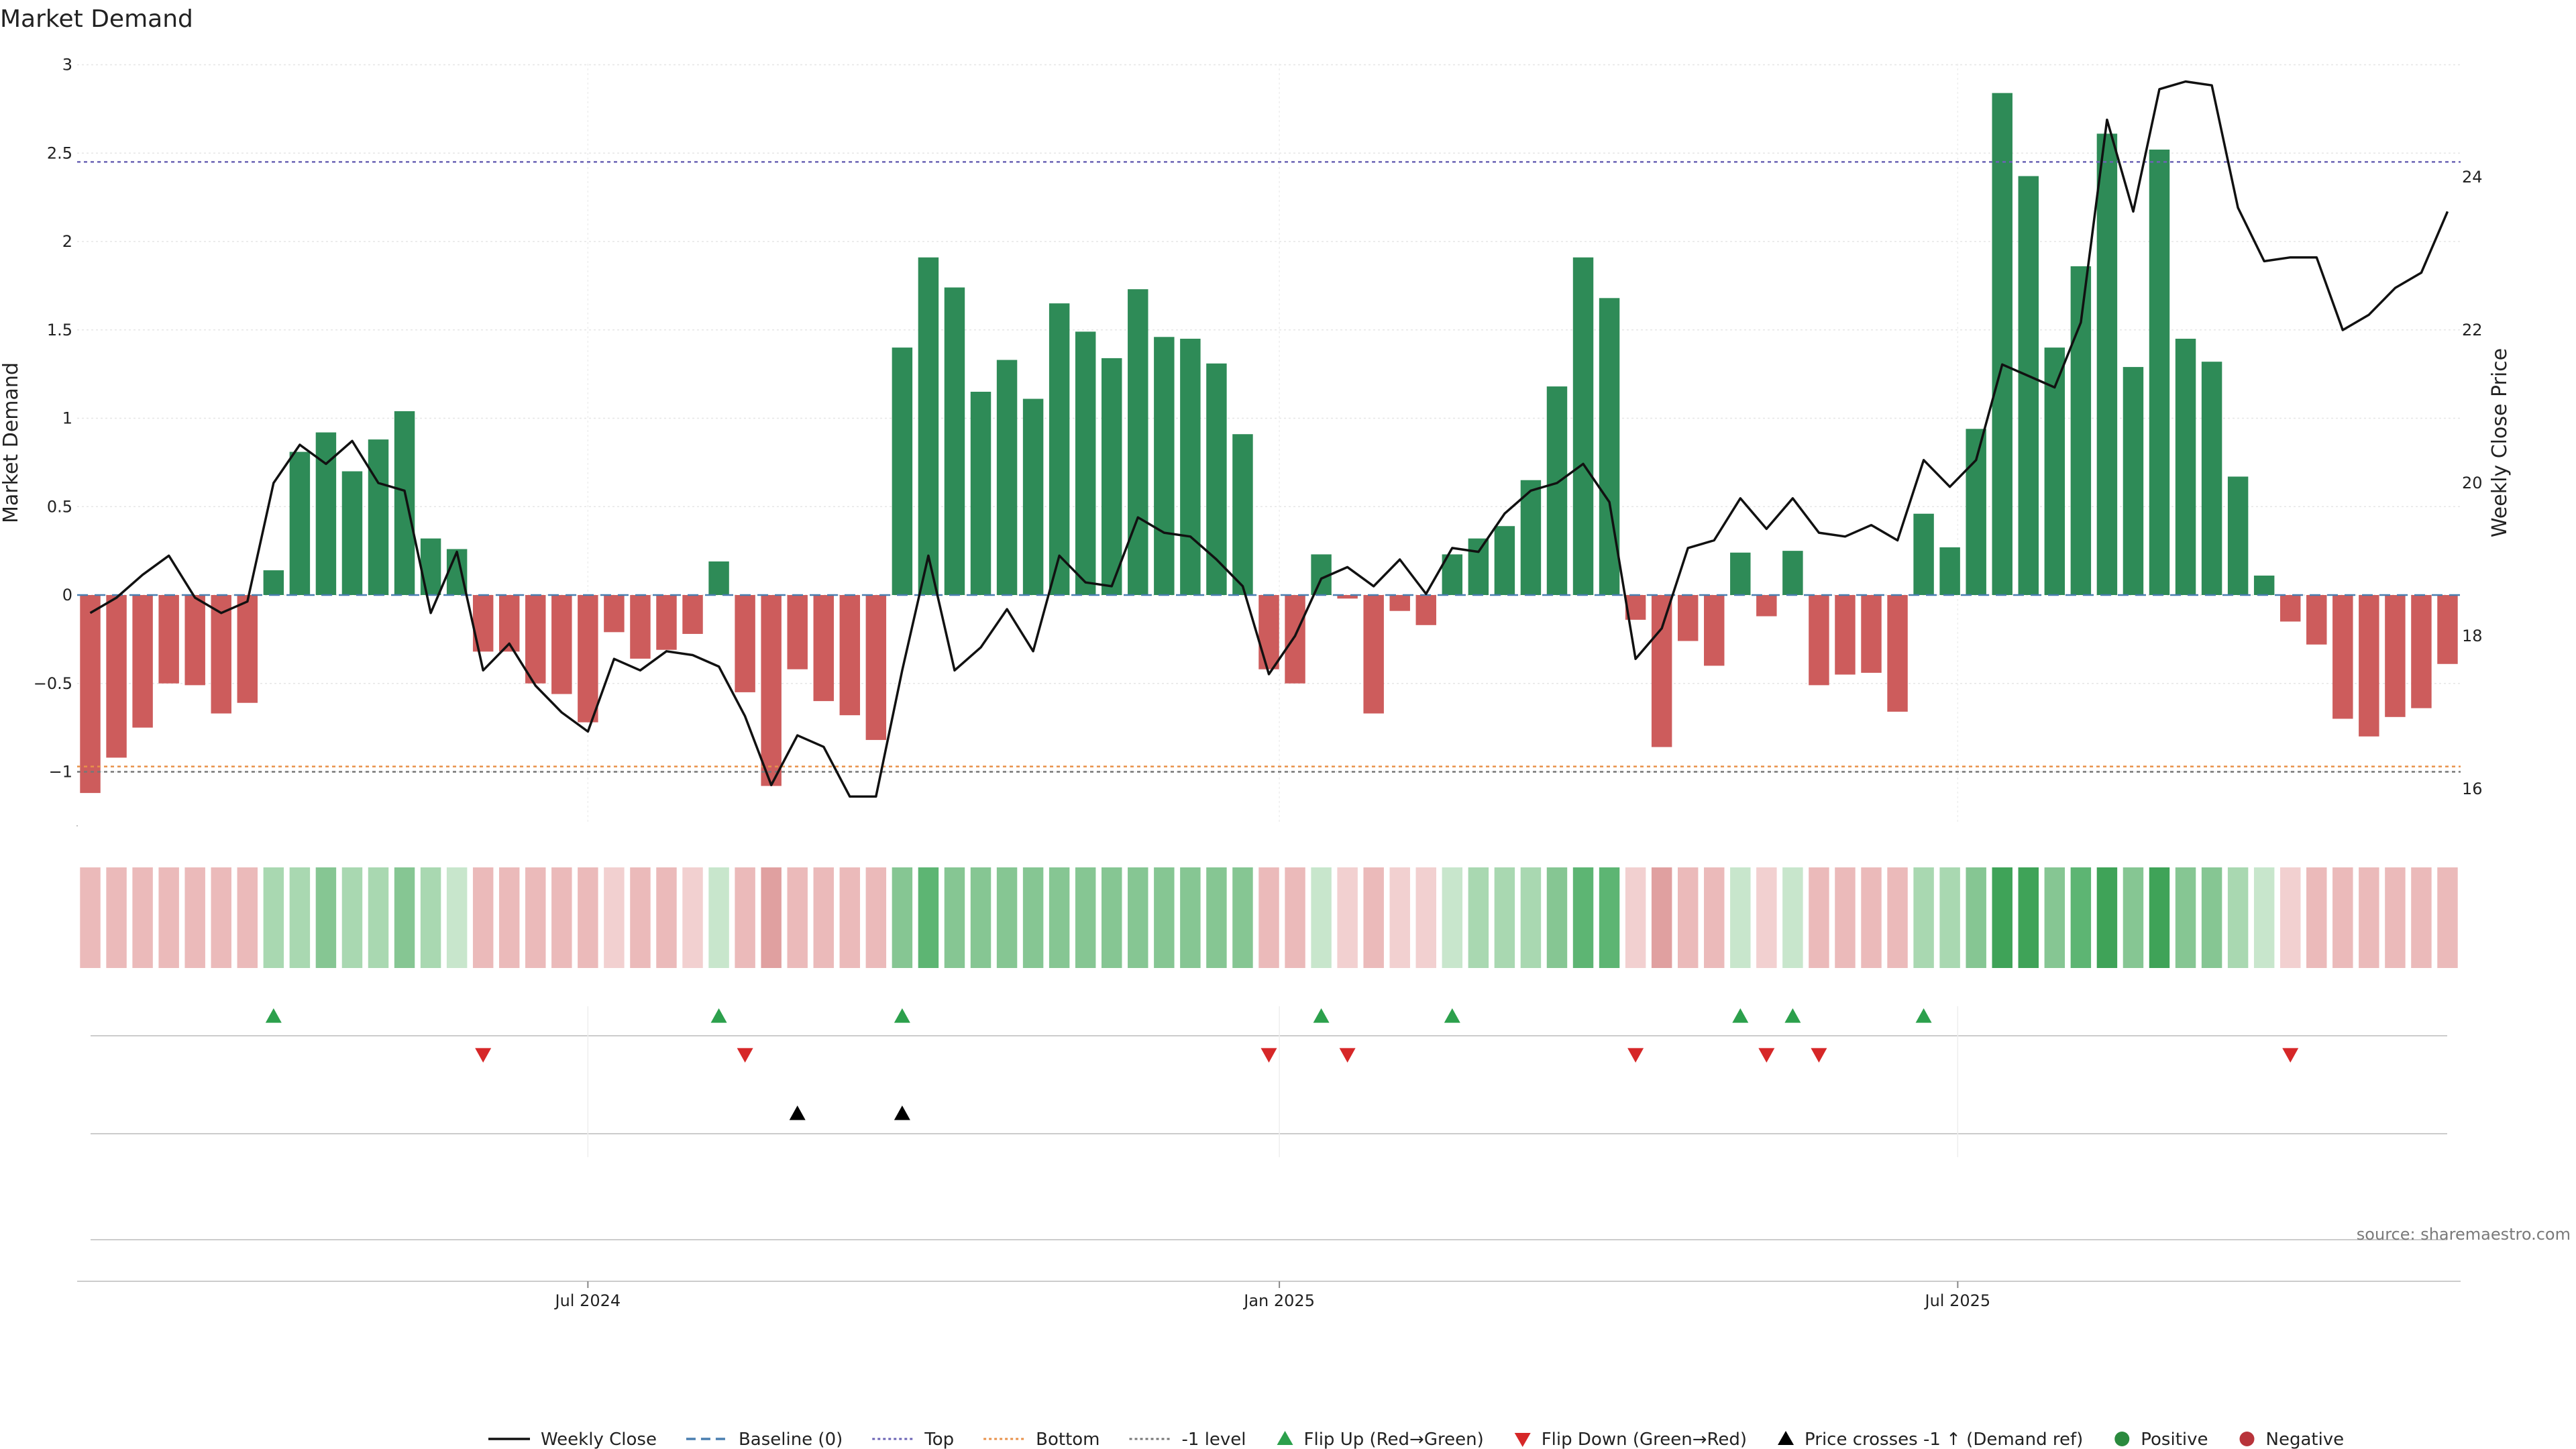 Image resolution: width=2576 pixels, height=1449 pixels. What do you see at coordinates (764, 1439) in the screenshot?
I see `legend-item: Baseline (0)` at bounding box center [764, 1439].